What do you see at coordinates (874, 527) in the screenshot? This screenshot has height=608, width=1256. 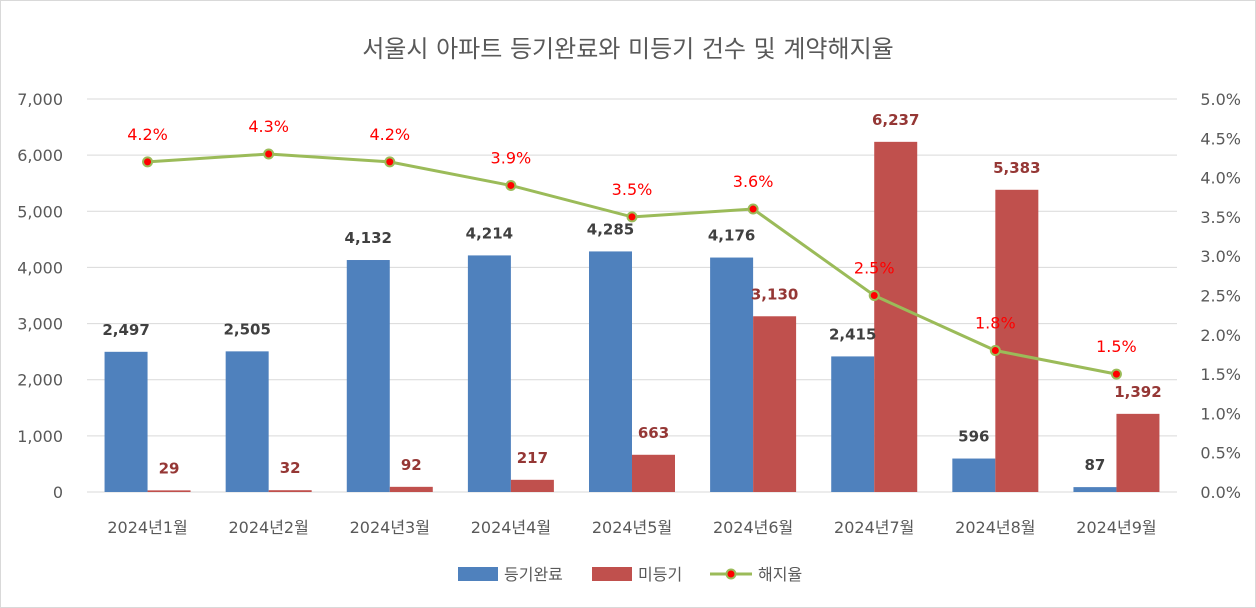 I see `x-tick-label: 2024년7월` at bounding box center [874, 527].